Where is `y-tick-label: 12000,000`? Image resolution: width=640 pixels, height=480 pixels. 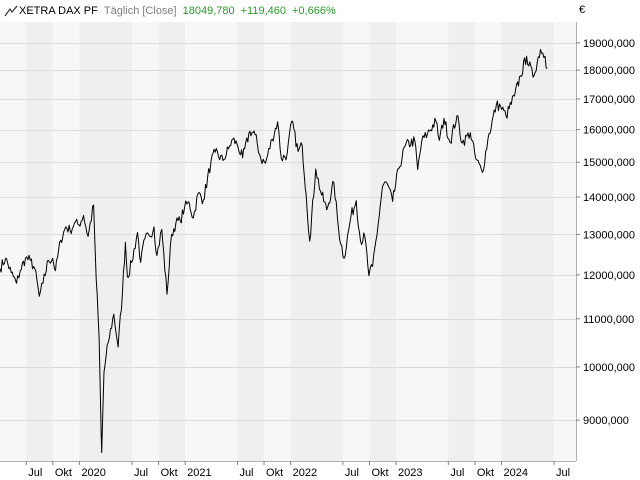
y-tick-label: 12000,000 is located at coordinates (609, 276).